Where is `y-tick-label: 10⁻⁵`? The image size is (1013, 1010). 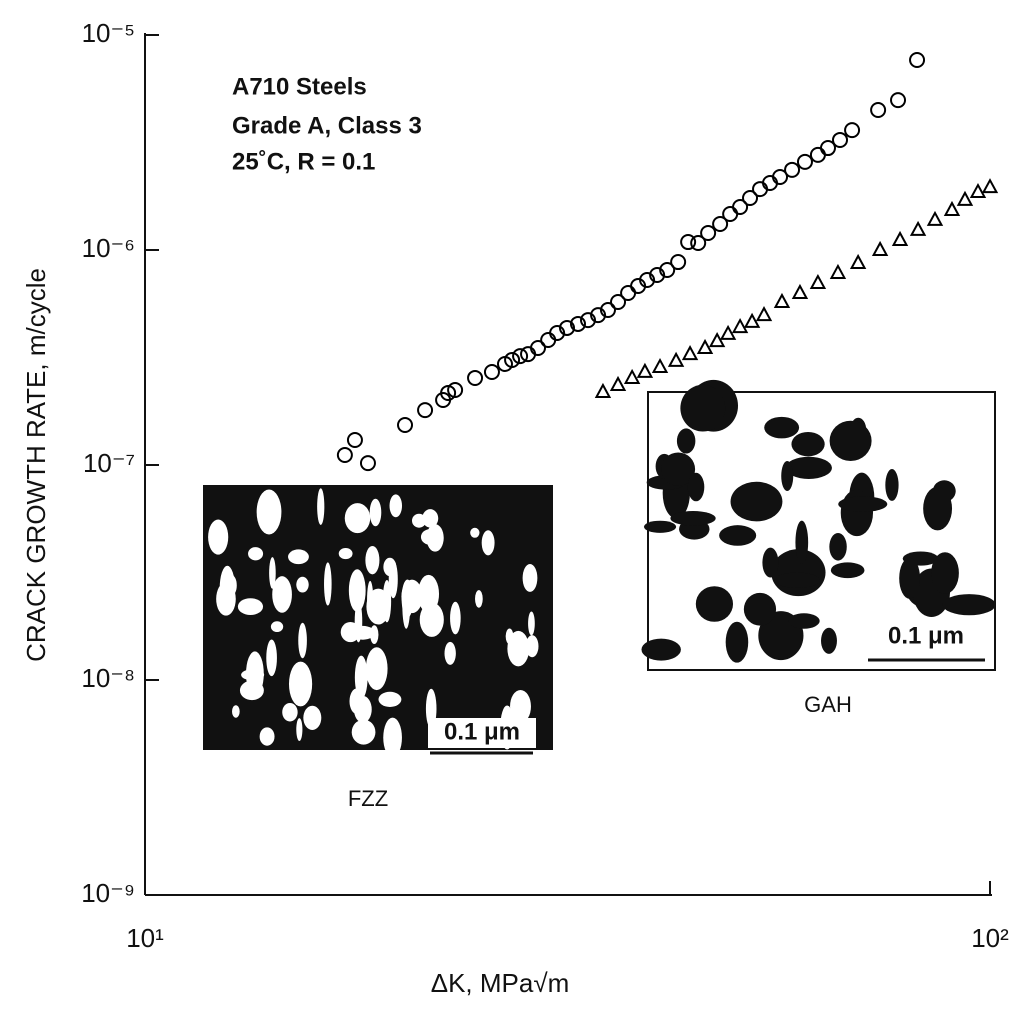 y-tick-label: 10⁻⁵ is located at coordinates (108, 33).